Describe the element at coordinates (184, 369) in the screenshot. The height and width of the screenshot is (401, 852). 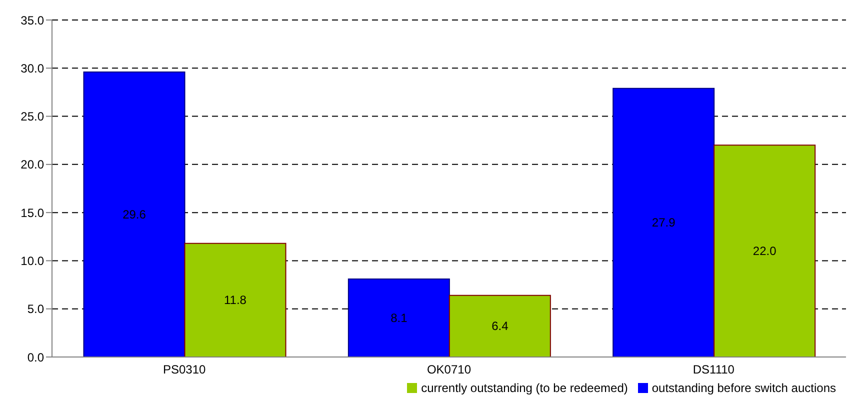
I see `x-tick-label: PS0310` at that location.